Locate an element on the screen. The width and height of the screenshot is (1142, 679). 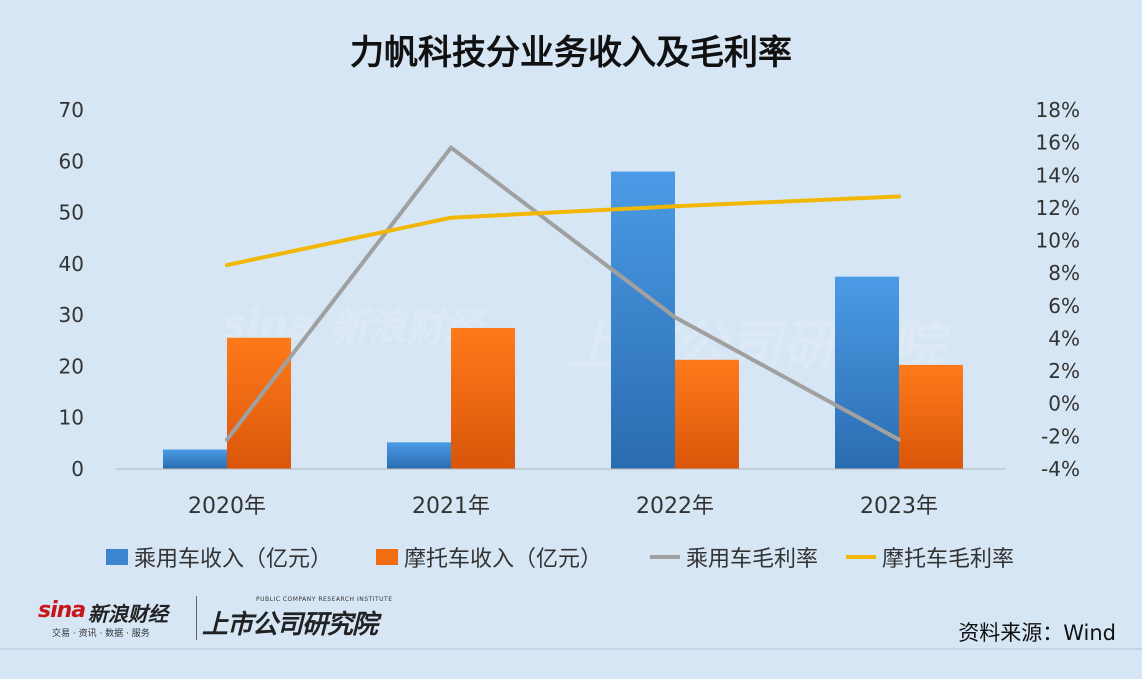
y-tick-label-right: -4% is located at coordinates (1060, 469).